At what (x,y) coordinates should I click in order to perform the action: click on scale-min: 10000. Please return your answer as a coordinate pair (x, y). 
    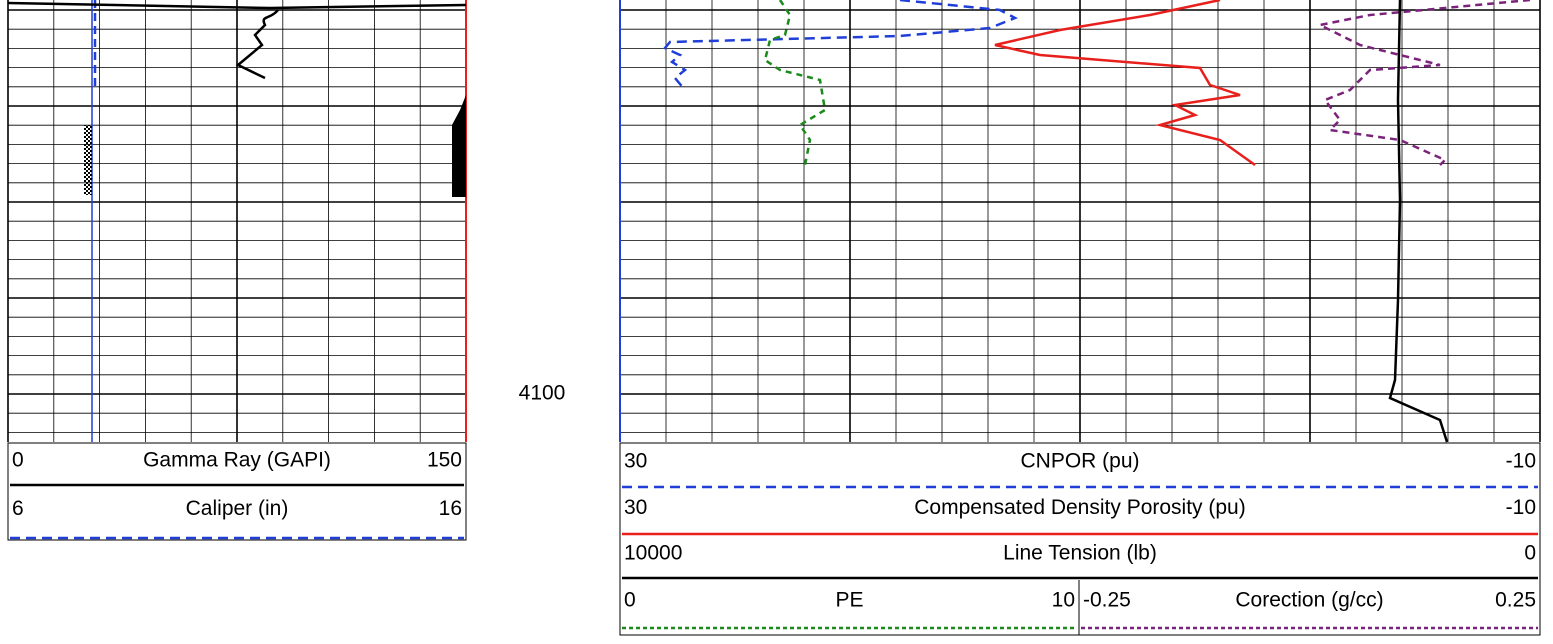
    Looking at the image, I should click on (653, 553).